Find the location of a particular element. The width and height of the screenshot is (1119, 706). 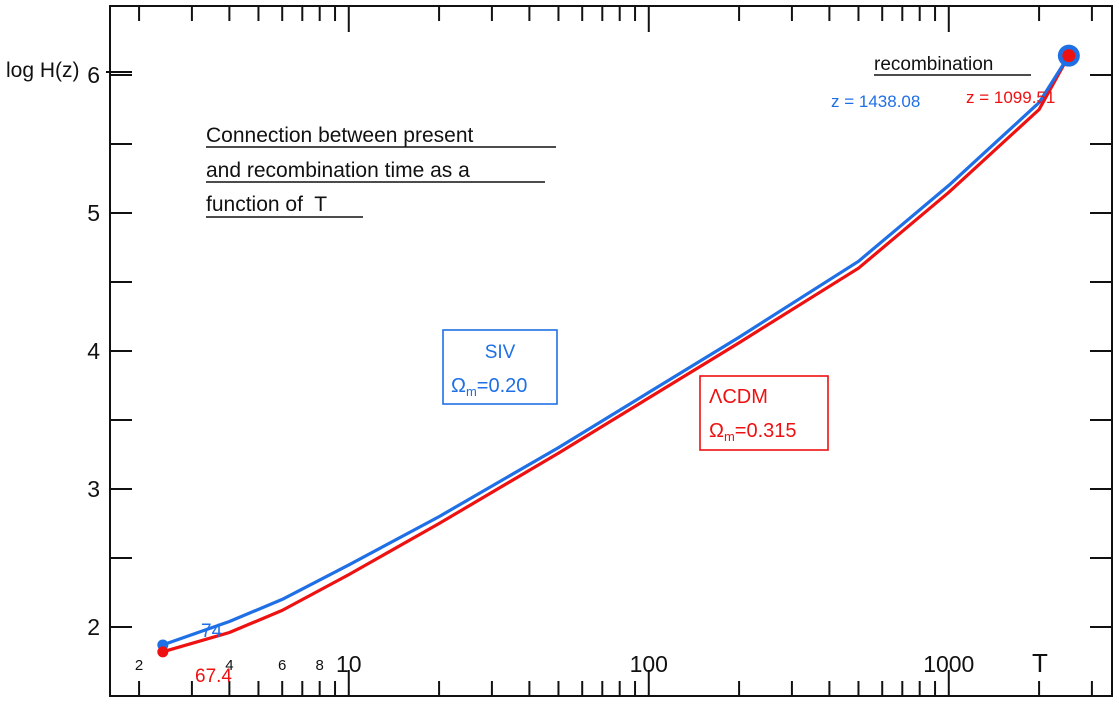

siv-legend-omega-symbol: Ω is located at coordinates (458, 386).